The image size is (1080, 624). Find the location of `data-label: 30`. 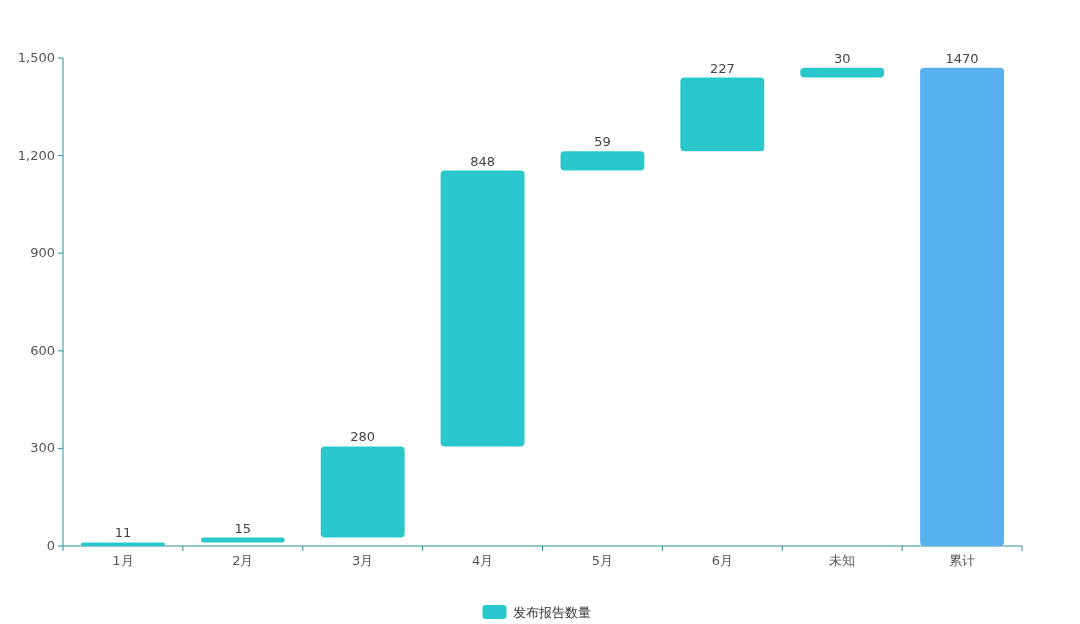

data-label: 30 is located at coordinates (842, 58).